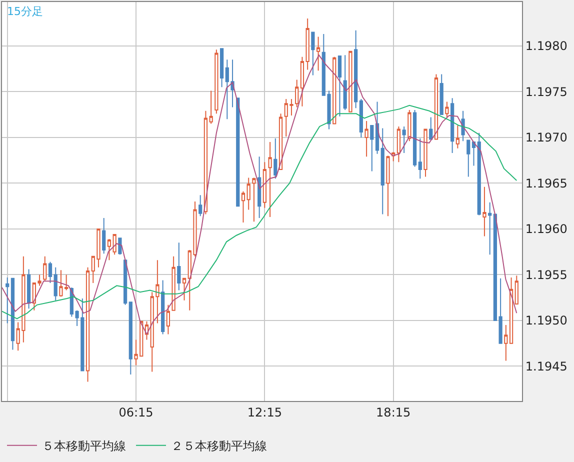 This screenshot has width=574, height=462. I want to click on y-tick-label: 1.1950, so click(546, 321).